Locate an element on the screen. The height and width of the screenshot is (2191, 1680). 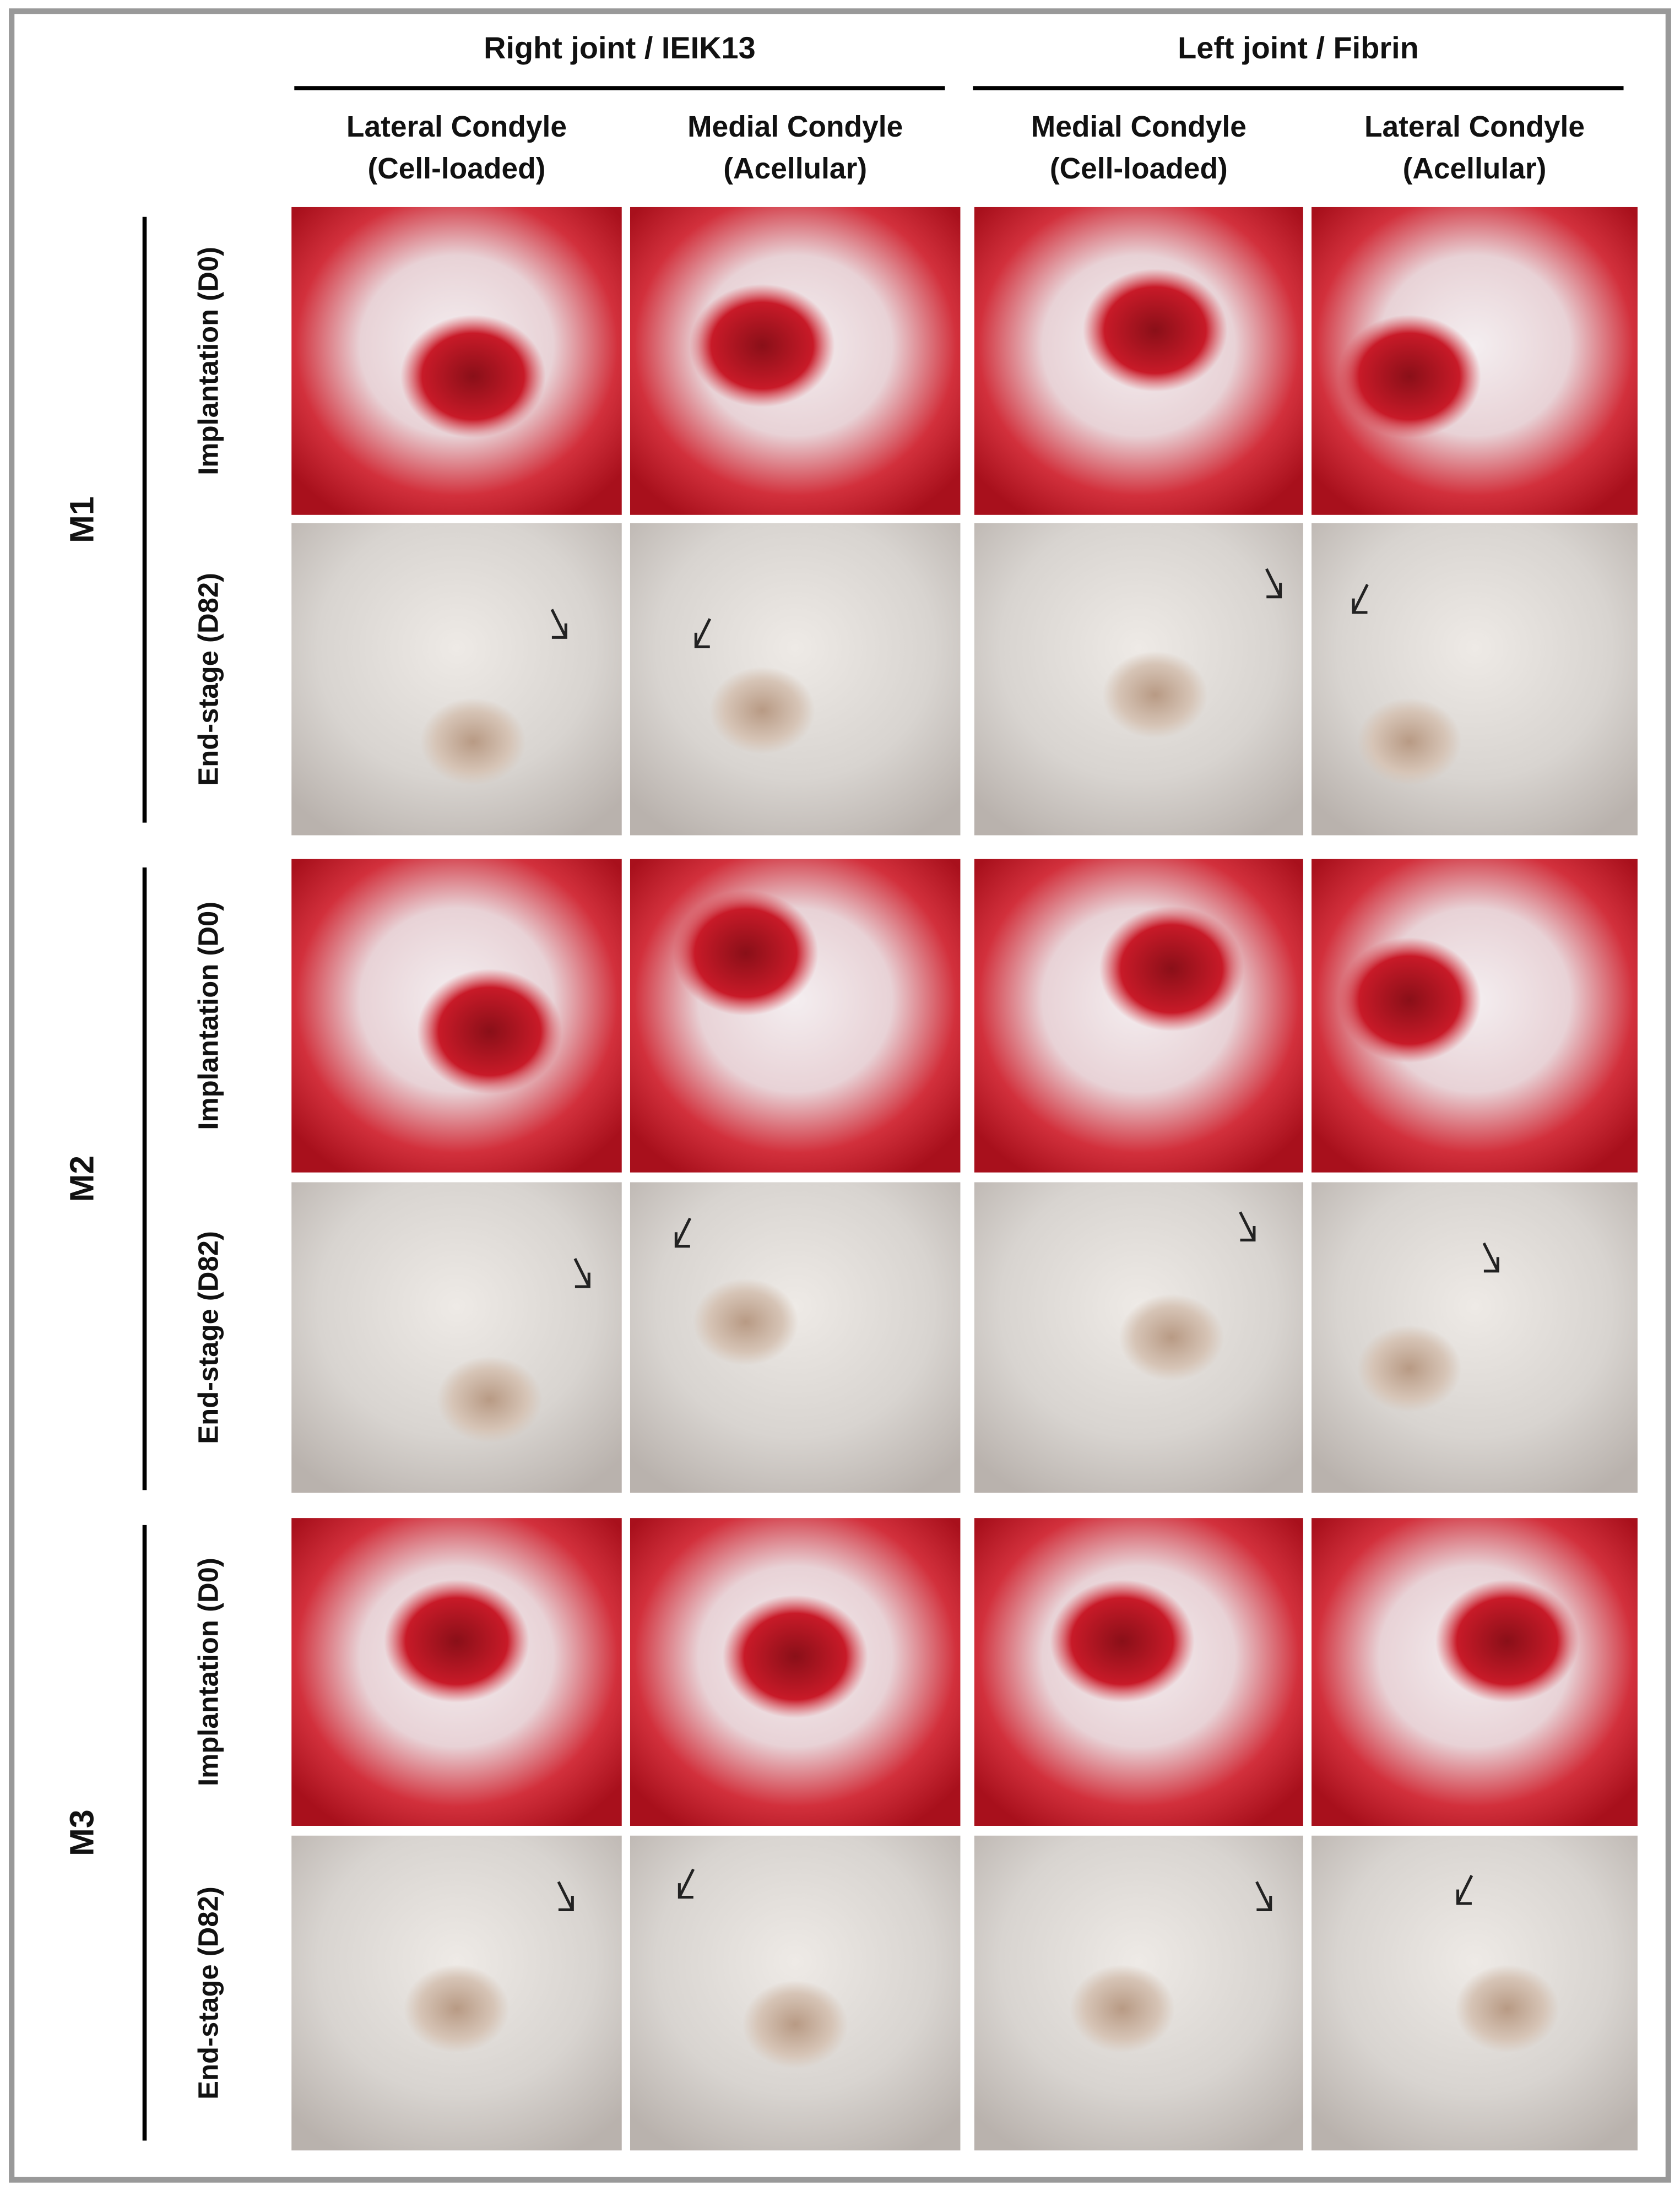
mouse-label: M1 is located at coordinates (81, 519).